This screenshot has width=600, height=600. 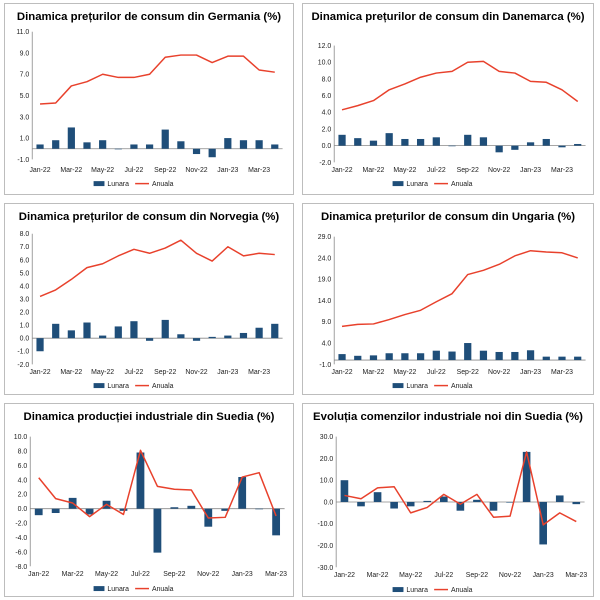 What do you see at coordinates (25, 299) in the screenshot?
I see `y-tick-label: 3.0` at bounding box center [25, 299].